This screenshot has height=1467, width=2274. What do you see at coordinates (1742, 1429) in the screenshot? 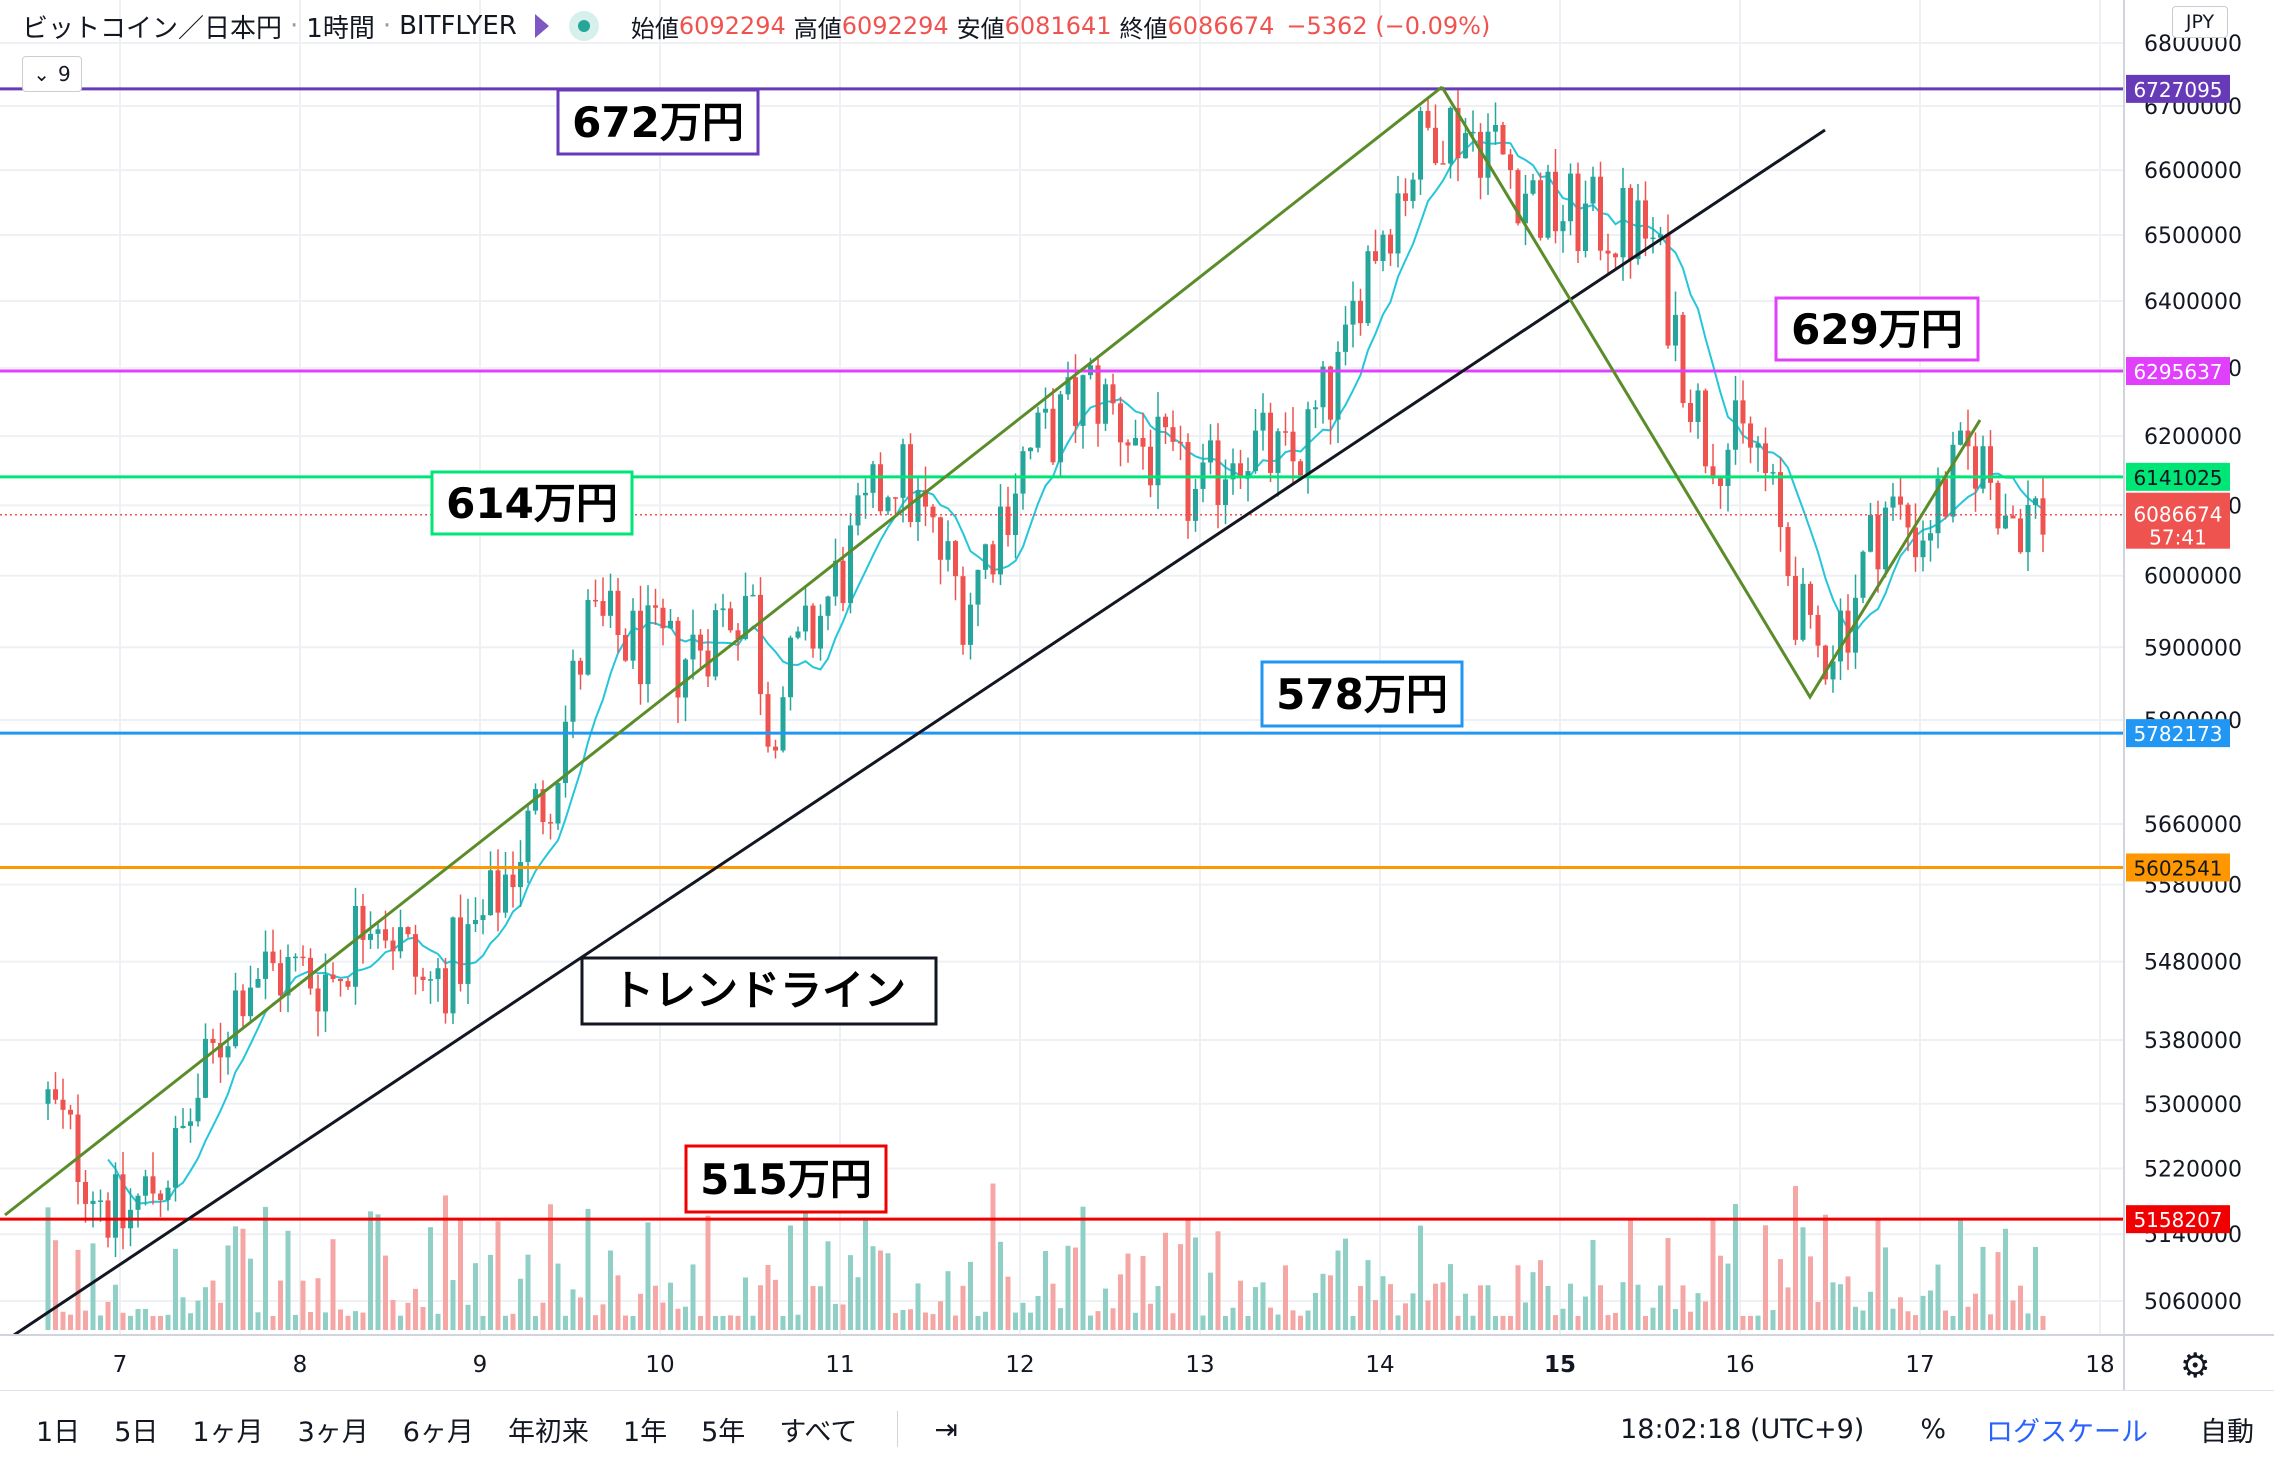
I see `clock-label: 18:02:18 (UTC+9)` at bounding box center [1742, 1429].